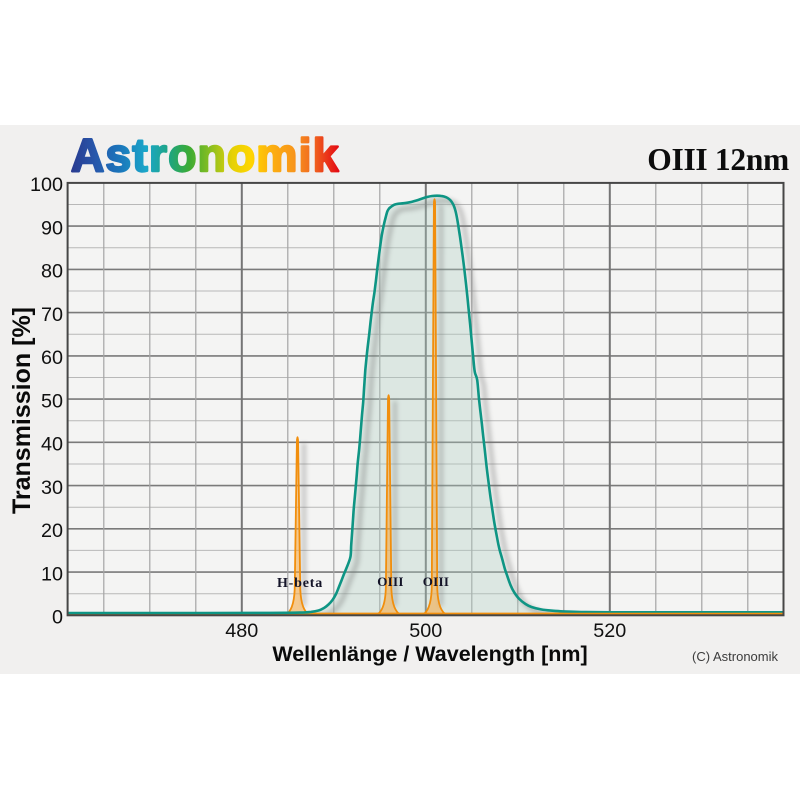  Describe the element at coordinates (735, 656) in the screenshot. I see `svg-text: (C) Astronomik` at that location.